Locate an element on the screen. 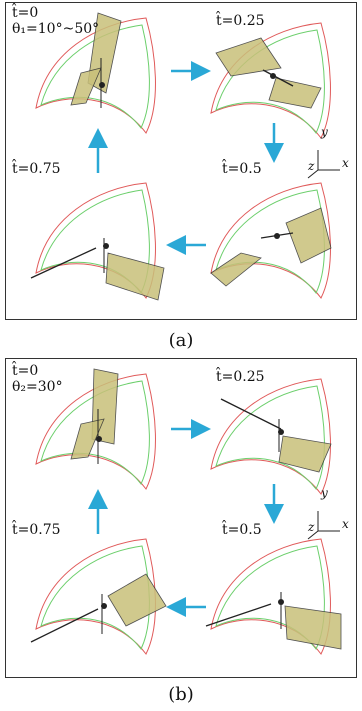 This screenshot has height=711, width=362. axes-a is located at coordinates (323, 164).